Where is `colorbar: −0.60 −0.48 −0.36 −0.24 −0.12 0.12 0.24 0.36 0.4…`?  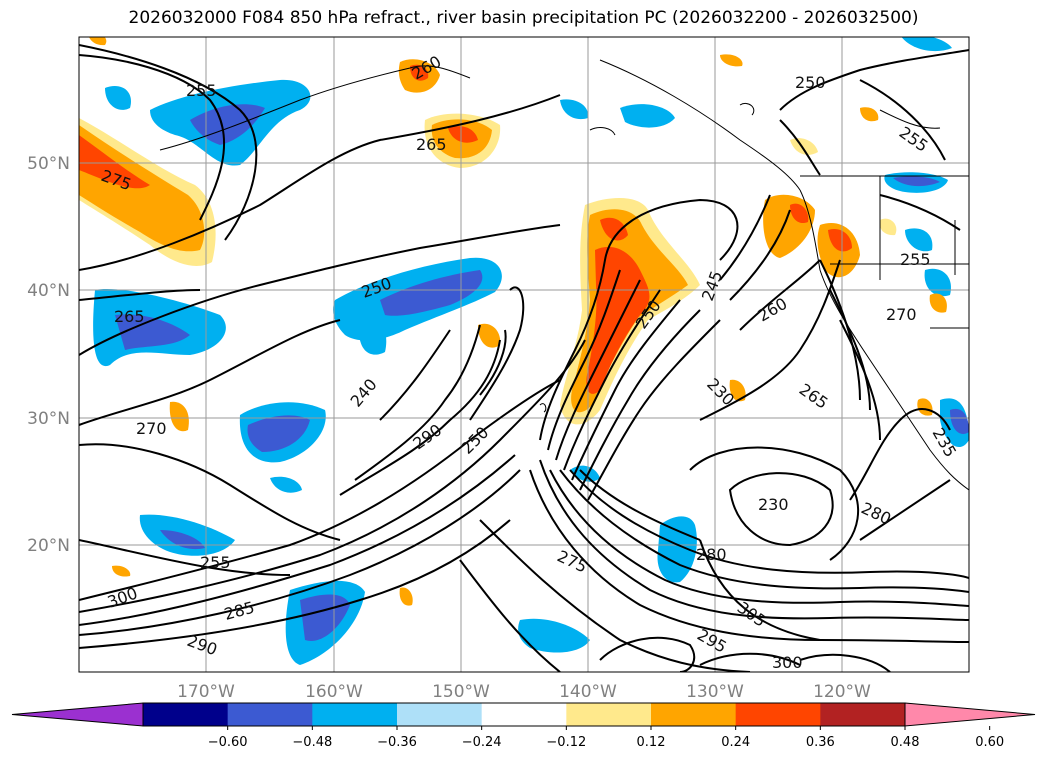
colorbar: −0.60 −0.48 −0.36 −0.24 −0.12 0.12 0.24 0.36 0.4… is located at coordinates (523, 726).